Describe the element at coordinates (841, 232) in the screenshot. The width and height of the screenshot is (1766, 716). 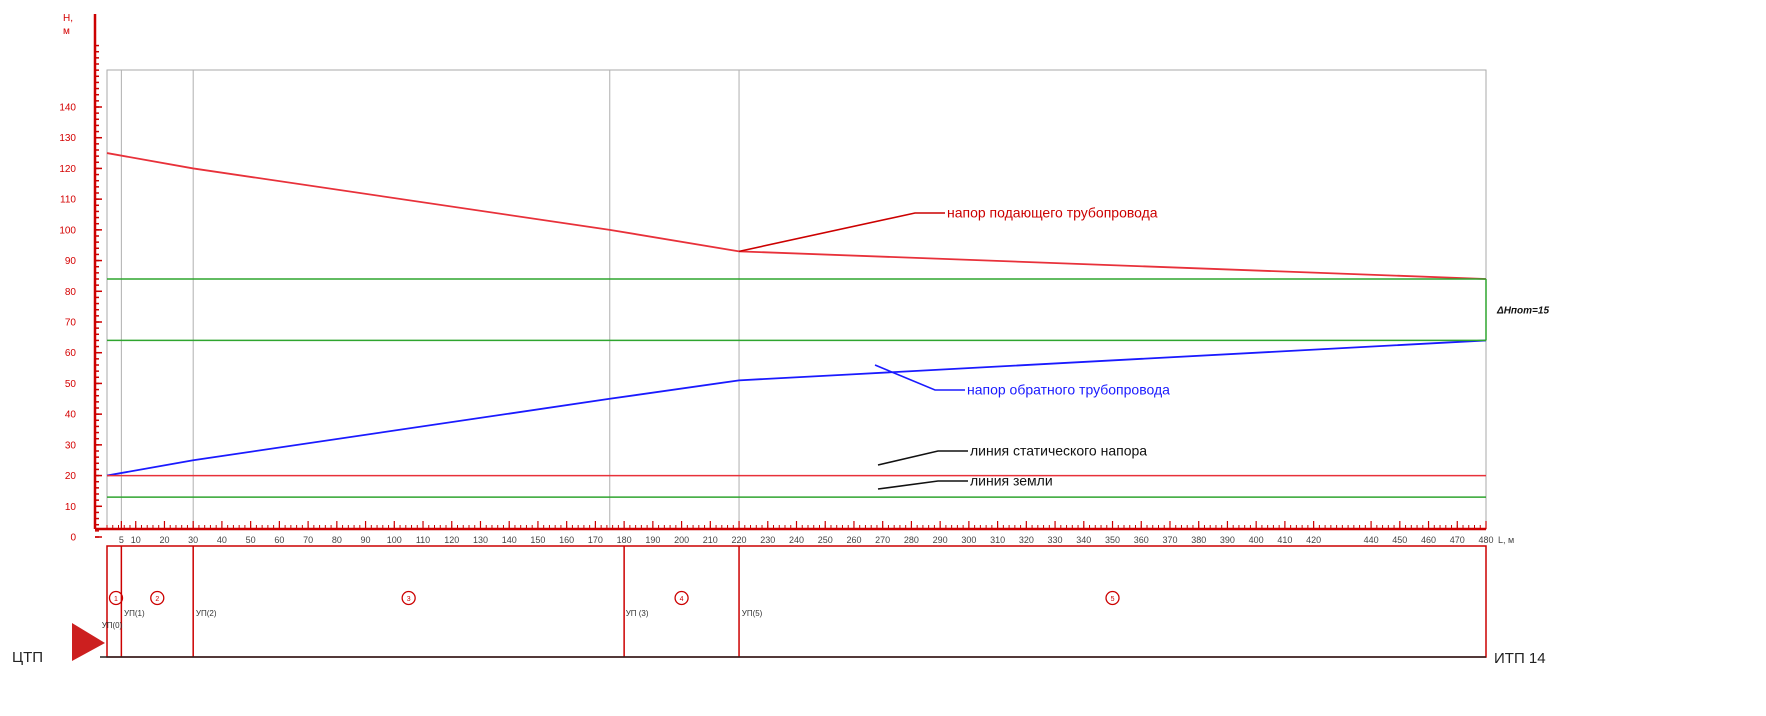
I see `pointer-supply` at that location.